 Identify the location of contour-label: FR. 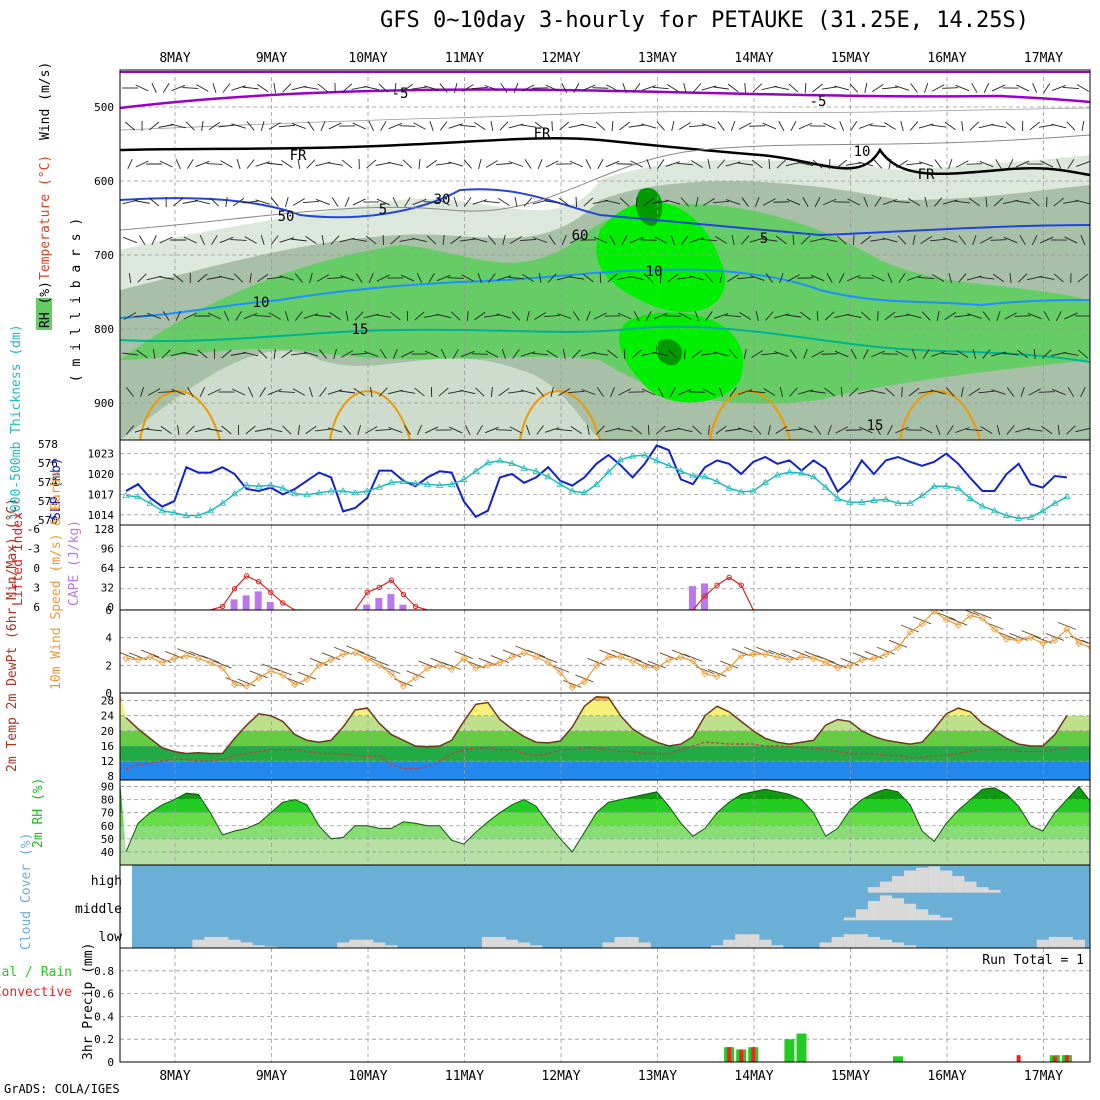
(298, 156).